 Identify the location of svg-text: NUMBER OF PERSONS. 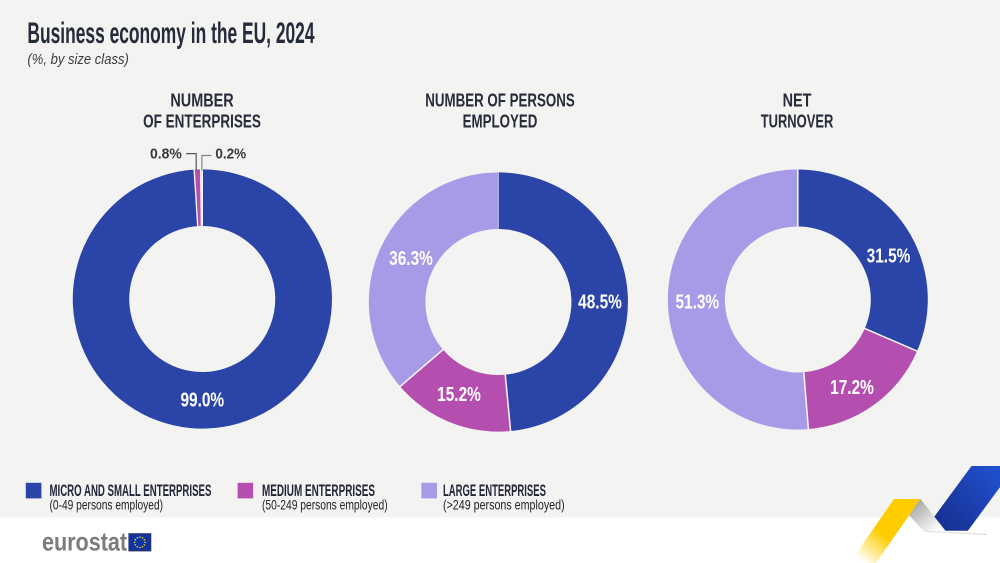
(500, 101).